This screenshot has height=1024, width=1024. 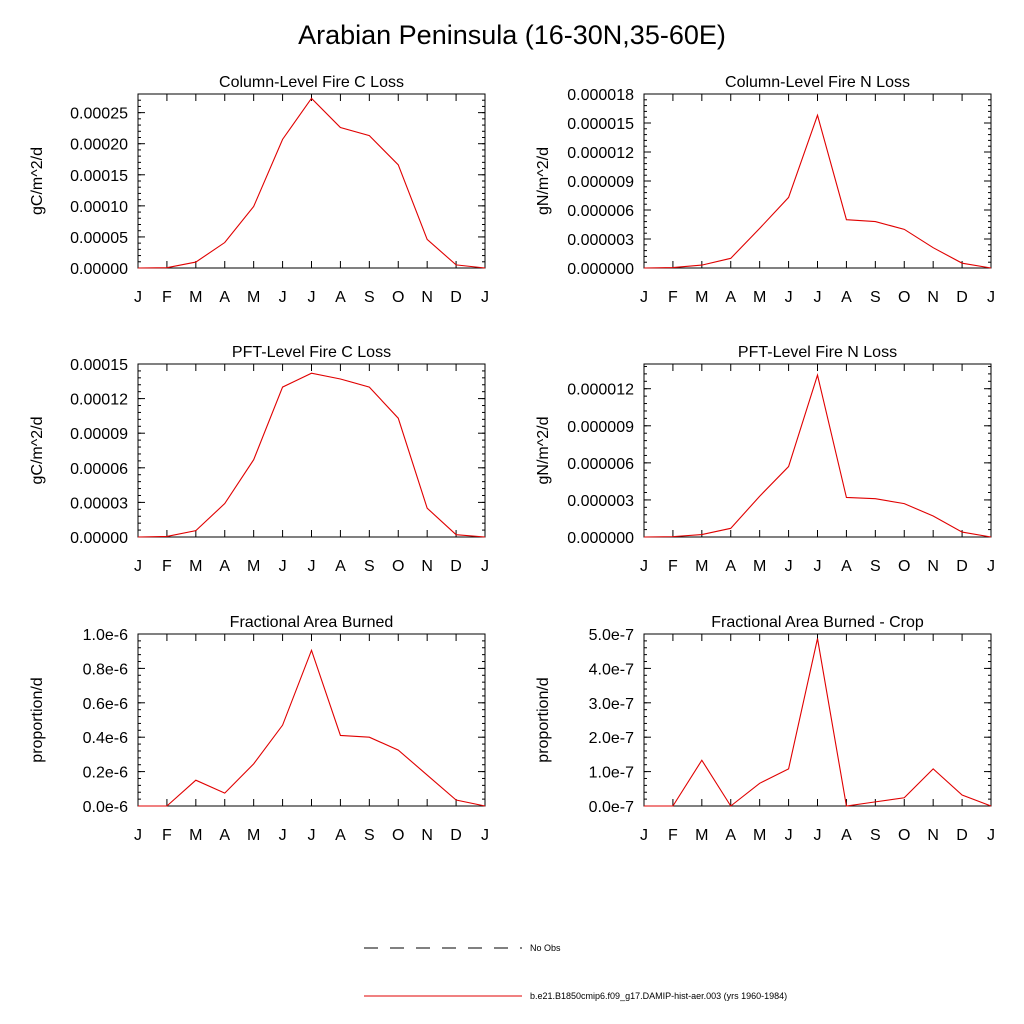 What do you see at coordinates (99, 400) in the screenshot?
I see `y-tick-label: 0.00012` at bounding box center [99, 400].